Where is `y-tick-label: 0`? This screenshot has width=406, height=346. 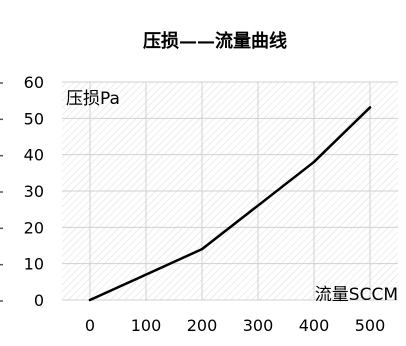
y-tick-label: 0 is located at coordinates (39, 300).